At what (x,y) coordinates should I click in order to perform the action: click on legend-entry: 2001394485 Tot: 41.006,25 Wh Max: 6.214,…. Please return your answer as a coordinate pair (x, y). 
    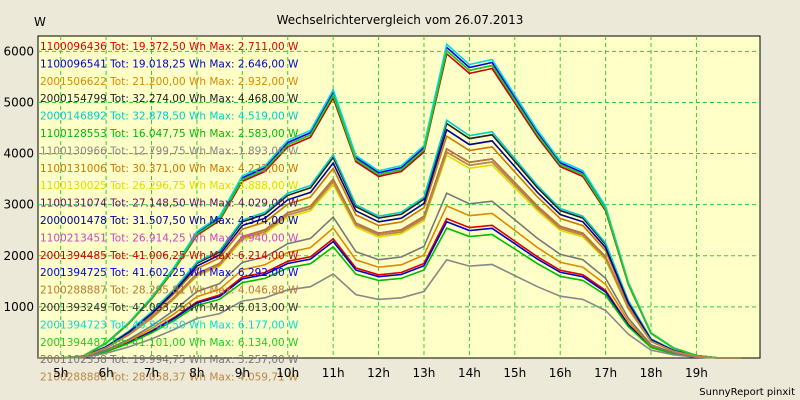
    Looking at the image, I should click on (169, 256).